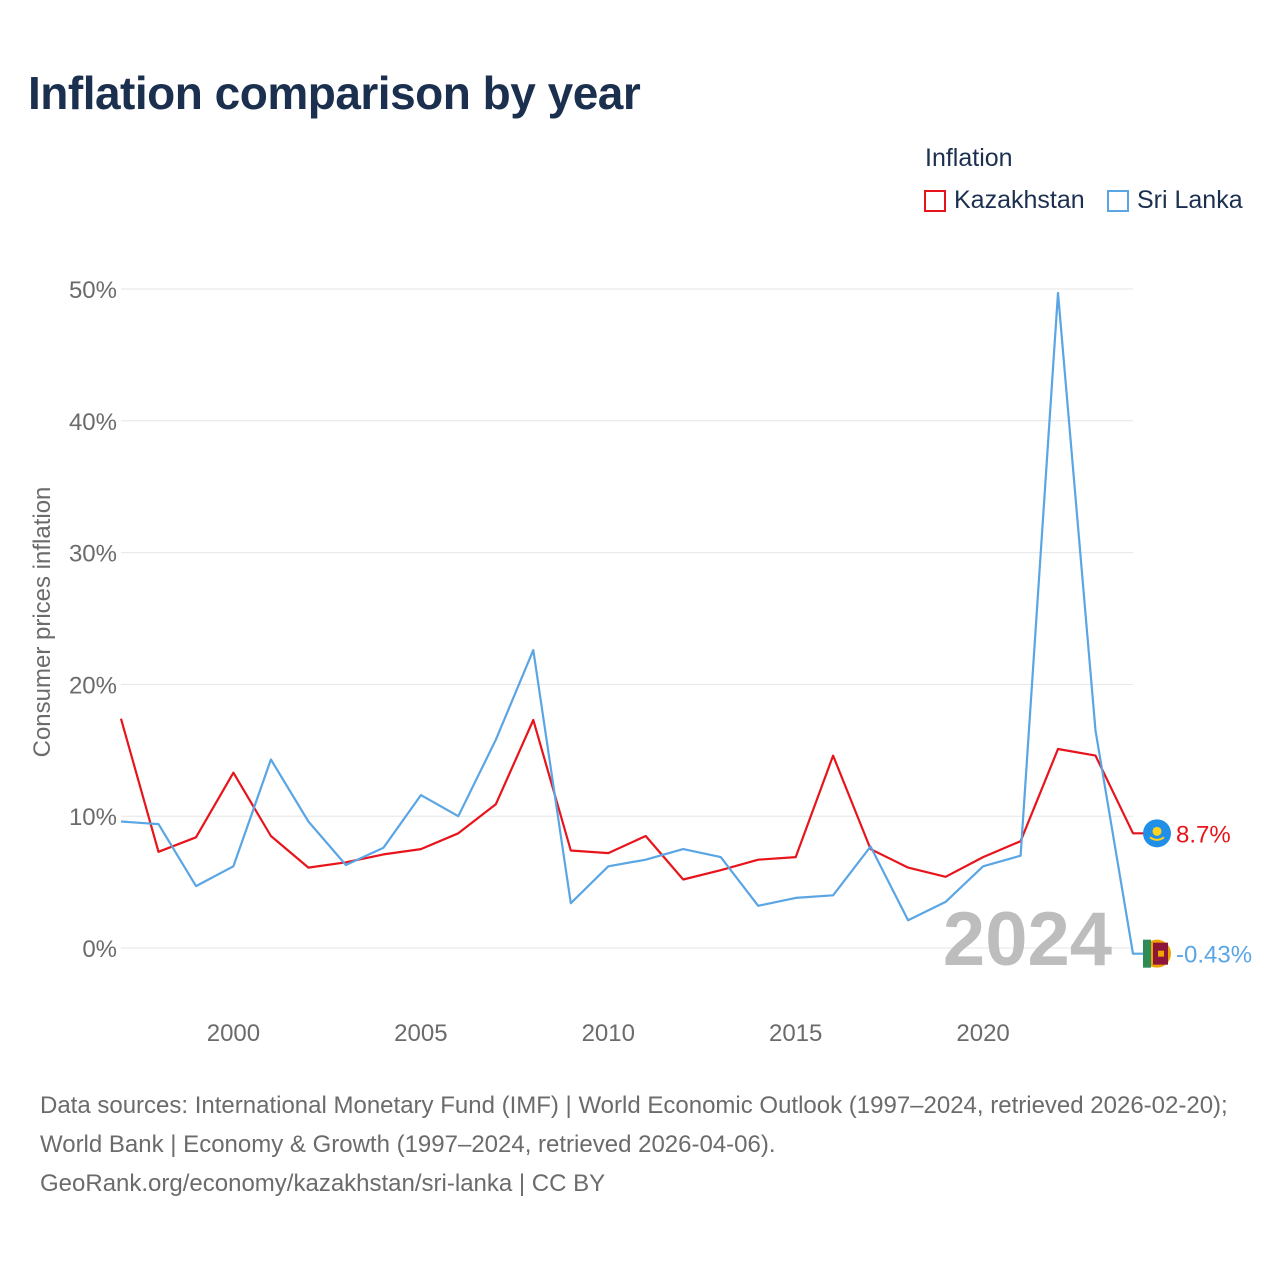 Image resolution: width=1280 pixels, height=1280 pixels. I want to click on end-value-label-kazakhstan: 8.7%, so click(1203, 834).